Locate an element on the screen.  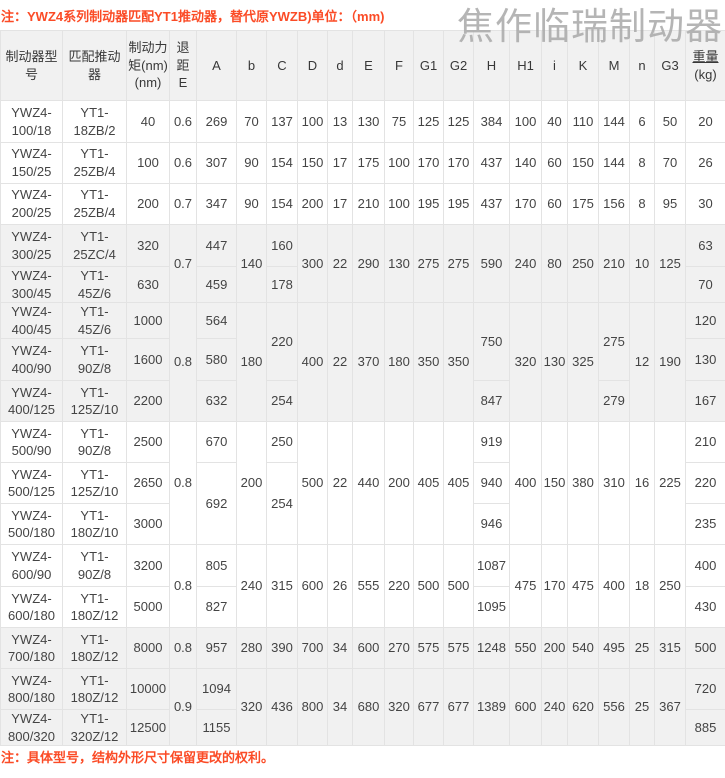
cell-weight: 220 is located at coordinates (705, 483).